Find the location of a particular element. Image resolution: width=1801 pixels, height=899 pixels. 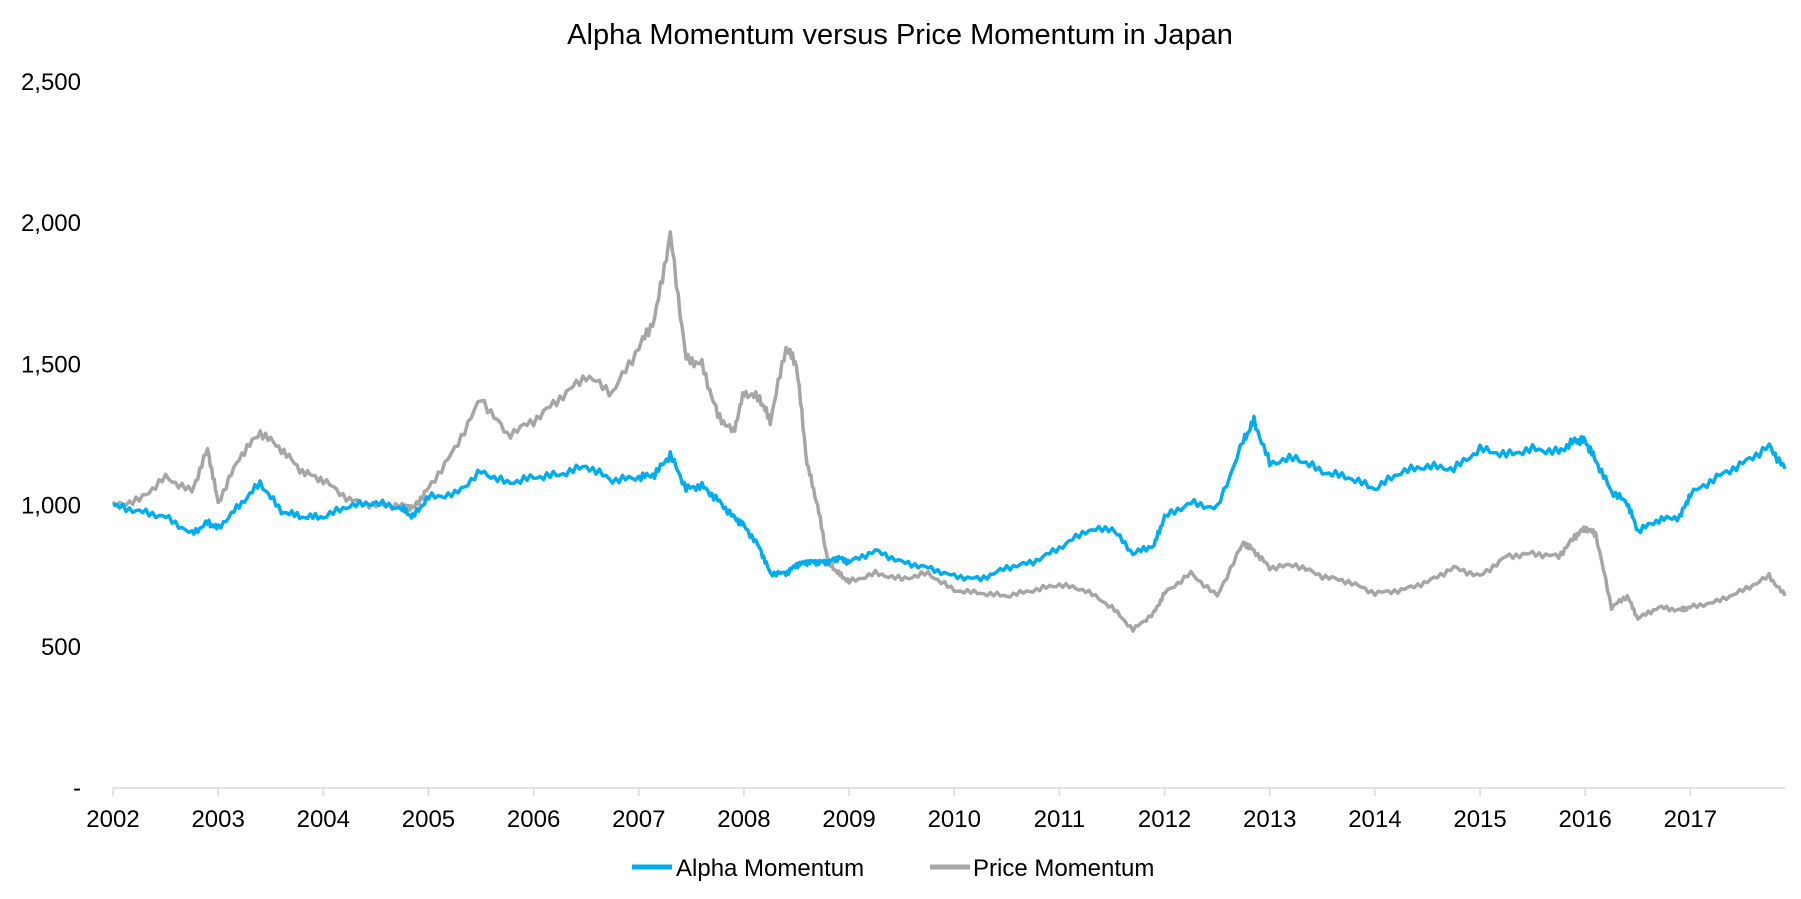

x-tick-label: 2004 is located at coordinates (323, 819).